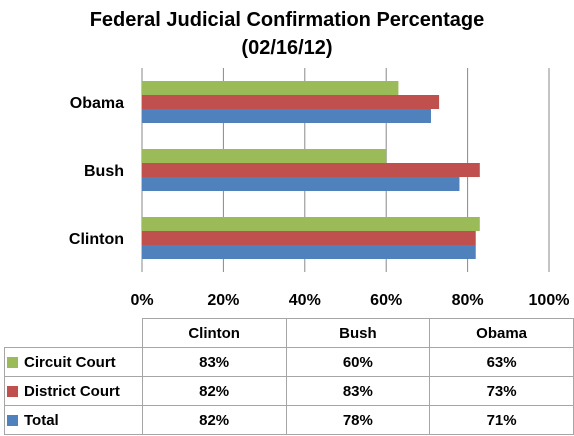 The image size is (574, 436). Describe the element at coordinates (73, 333) in the screenshot. I see `table-corner` at that location.